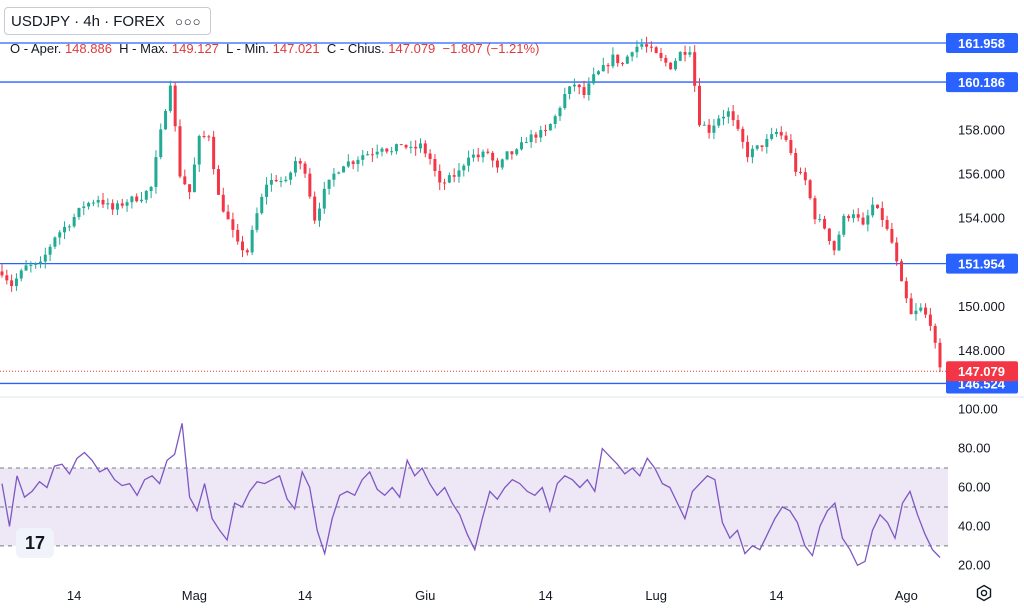 This screenshot has width=1024, height=612. Describe the element at coordinates (982, 82) in the screenshot. I see `hline-price-tag` at that location.